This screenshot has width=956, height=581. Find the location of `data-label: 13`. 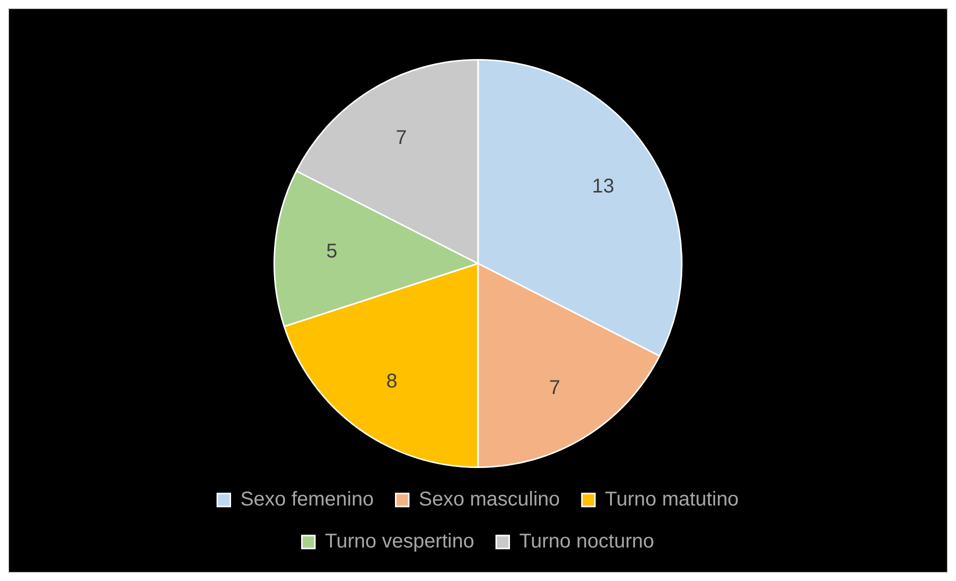

data-label: 13 is located at coordinates (603, 186).